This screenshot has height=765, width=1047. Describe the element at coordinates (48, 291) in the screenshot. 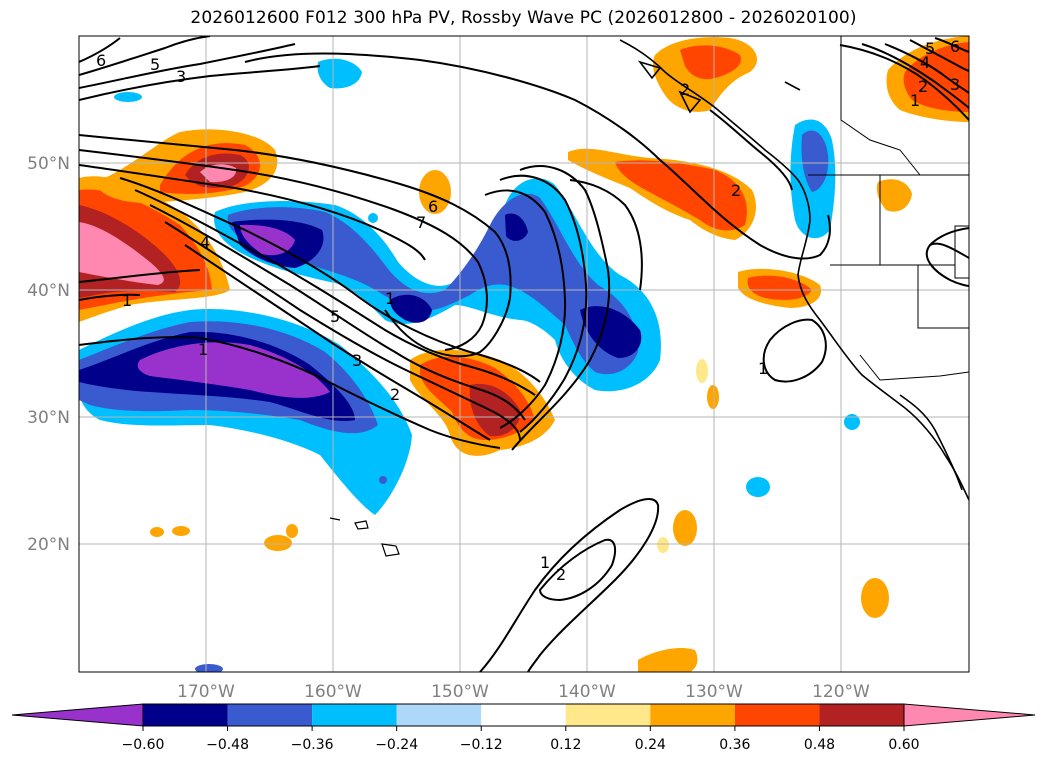

I see `lat-label: 40°N` at that location.